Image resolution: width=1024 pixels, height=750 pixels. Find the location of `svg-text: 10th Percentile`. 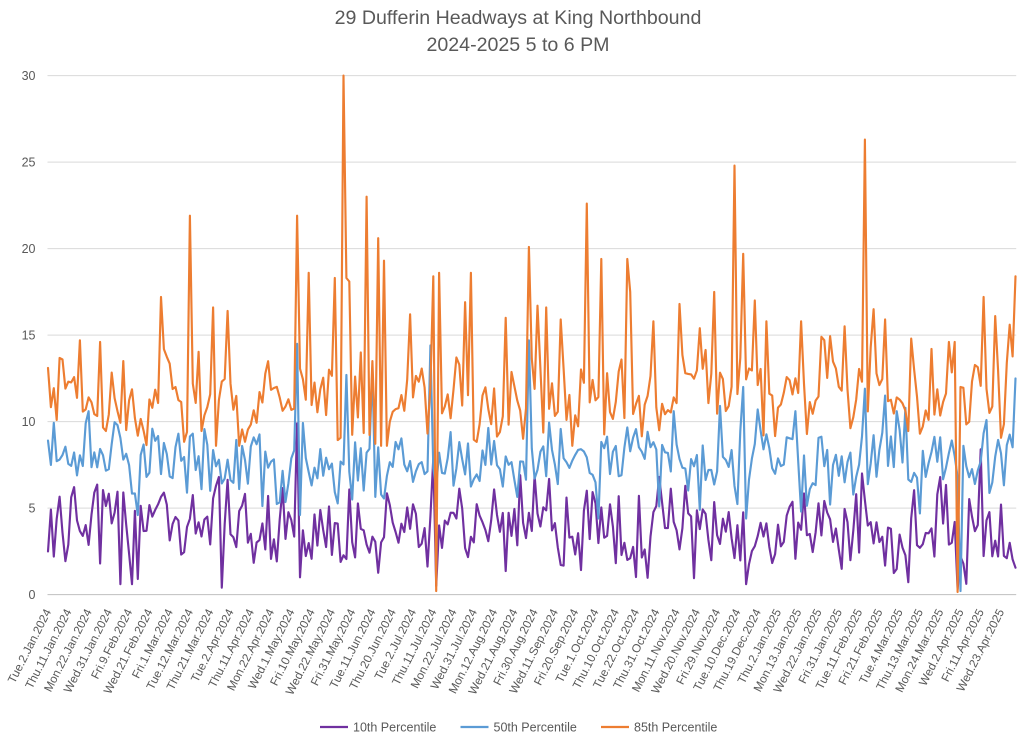

svg-text: 10th Percentile is located at coordinates (394, 728).